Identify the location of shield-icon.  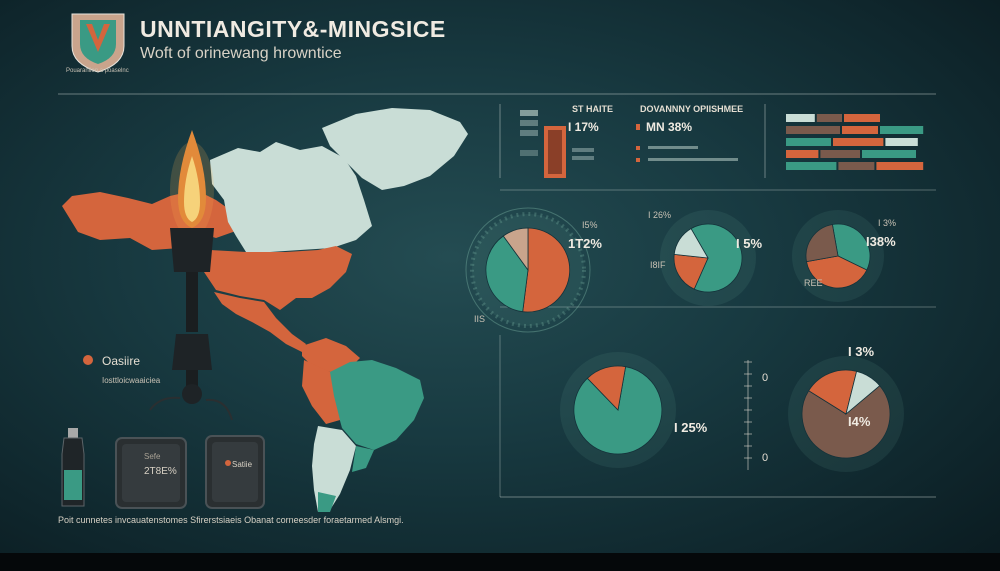
(98, 43).